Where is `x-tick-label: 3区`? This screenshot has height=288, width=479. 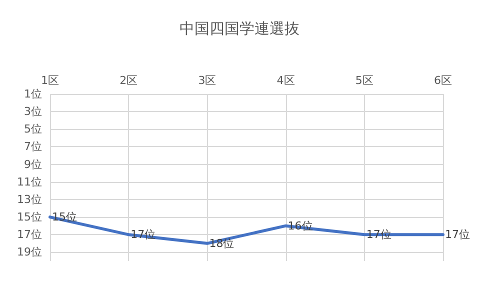 x-tick-label: 3区 is located at coordinates (207, 80).